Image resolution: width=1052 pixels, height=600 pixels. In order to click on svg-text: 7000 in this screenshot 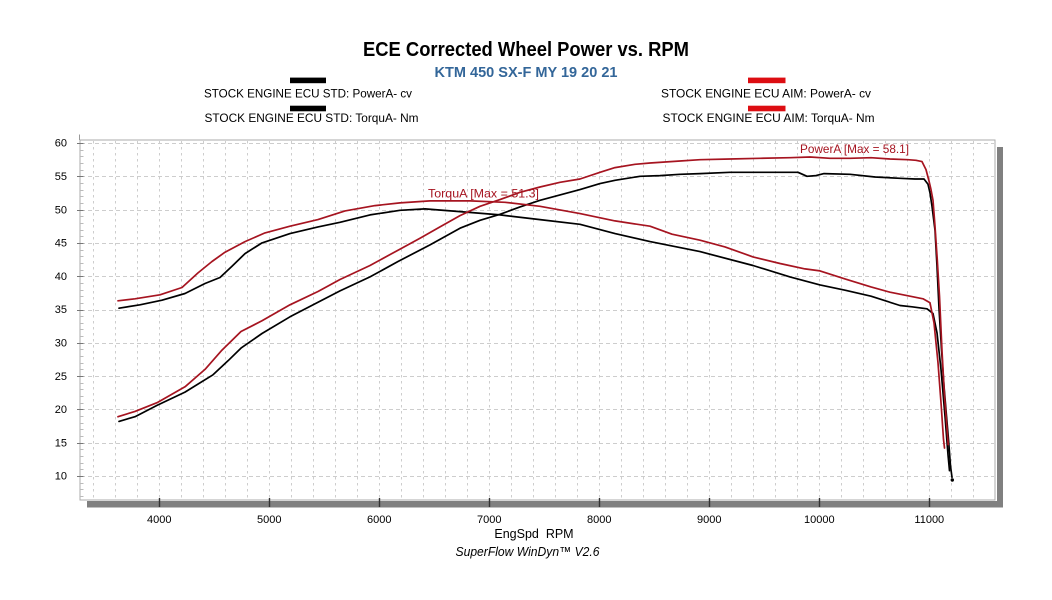, I will do `click(489, 520)`.